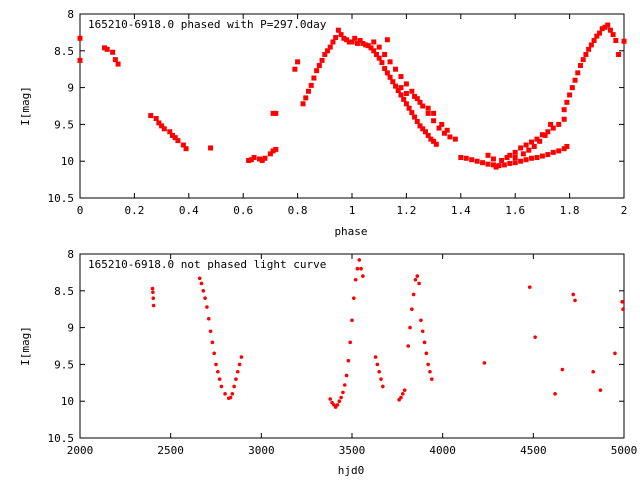 This screenshot has height=480, width=640. I want to click on x-tick-label: 0.2, so click(134, 210).